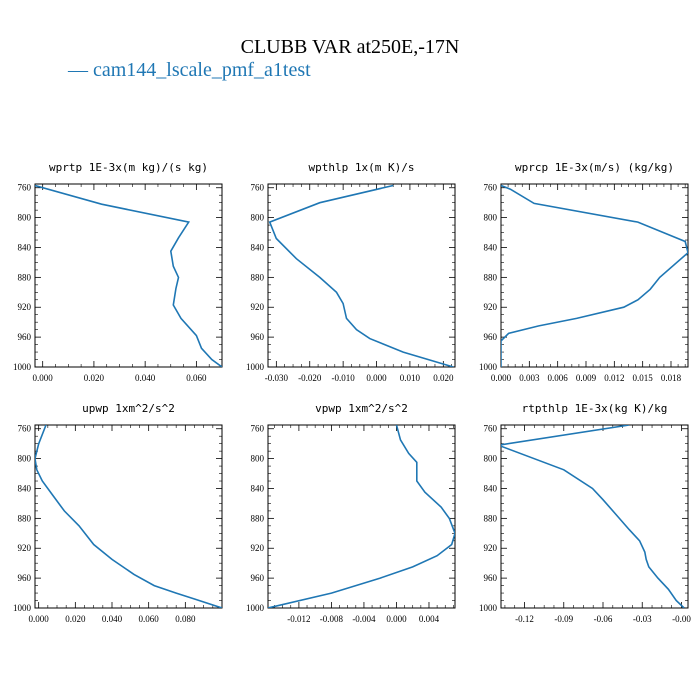 The image size is (700, 700). Describe the element at coordinates (277, 378) in the screenshot. I see `x-tick-label: -0.030` at that location.